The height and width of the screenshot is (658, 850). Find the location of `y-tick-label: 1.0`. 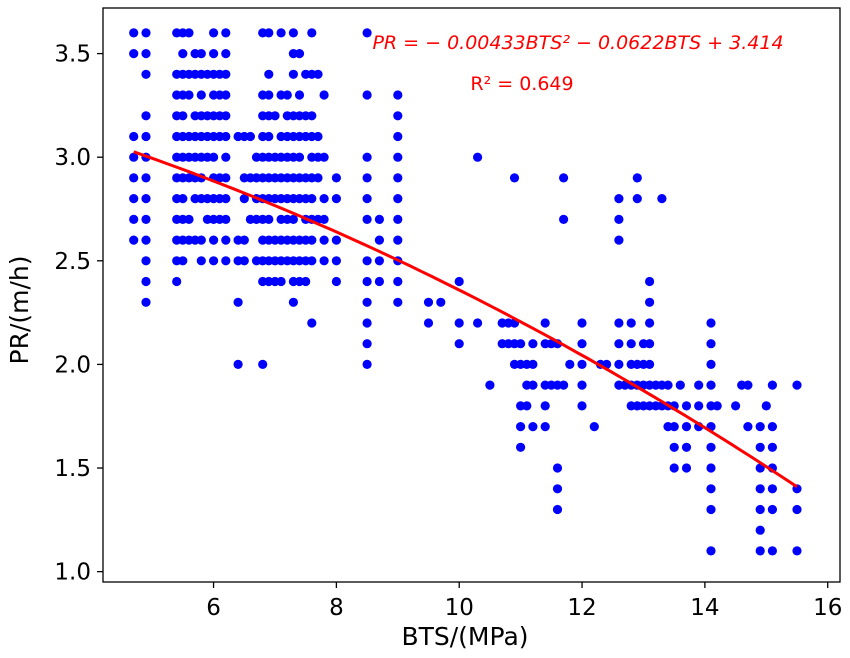

y-tick-label: 1.0 is located at coordinates (72, 573).